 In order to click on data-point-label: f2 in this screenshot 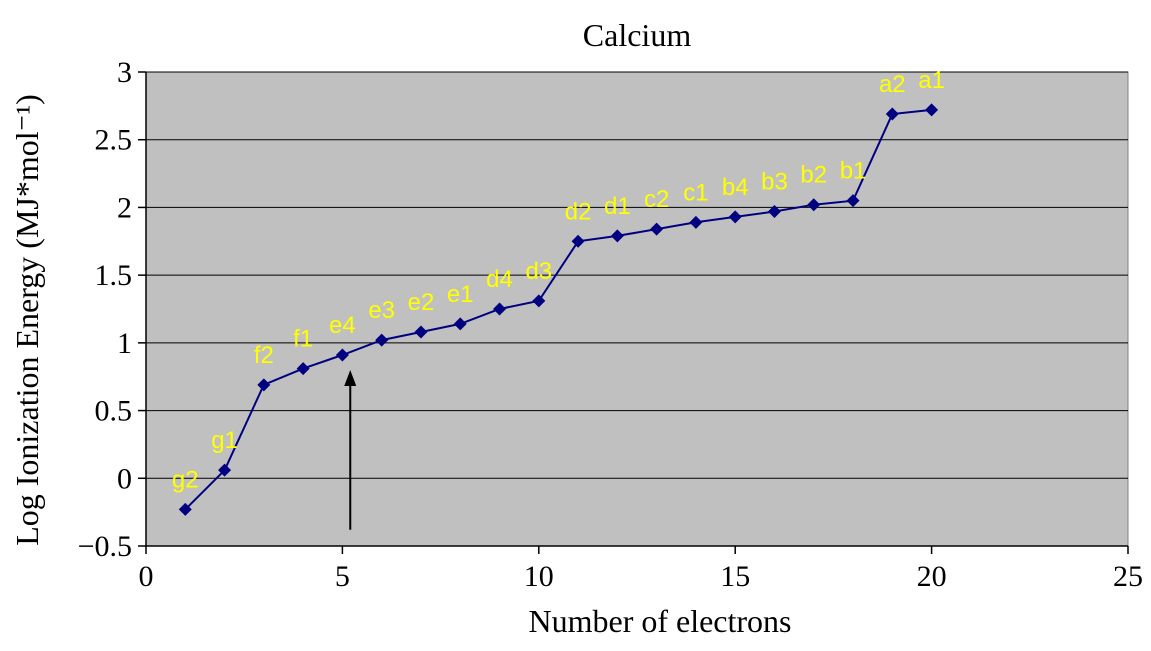, I will do `click(264, 355)`.